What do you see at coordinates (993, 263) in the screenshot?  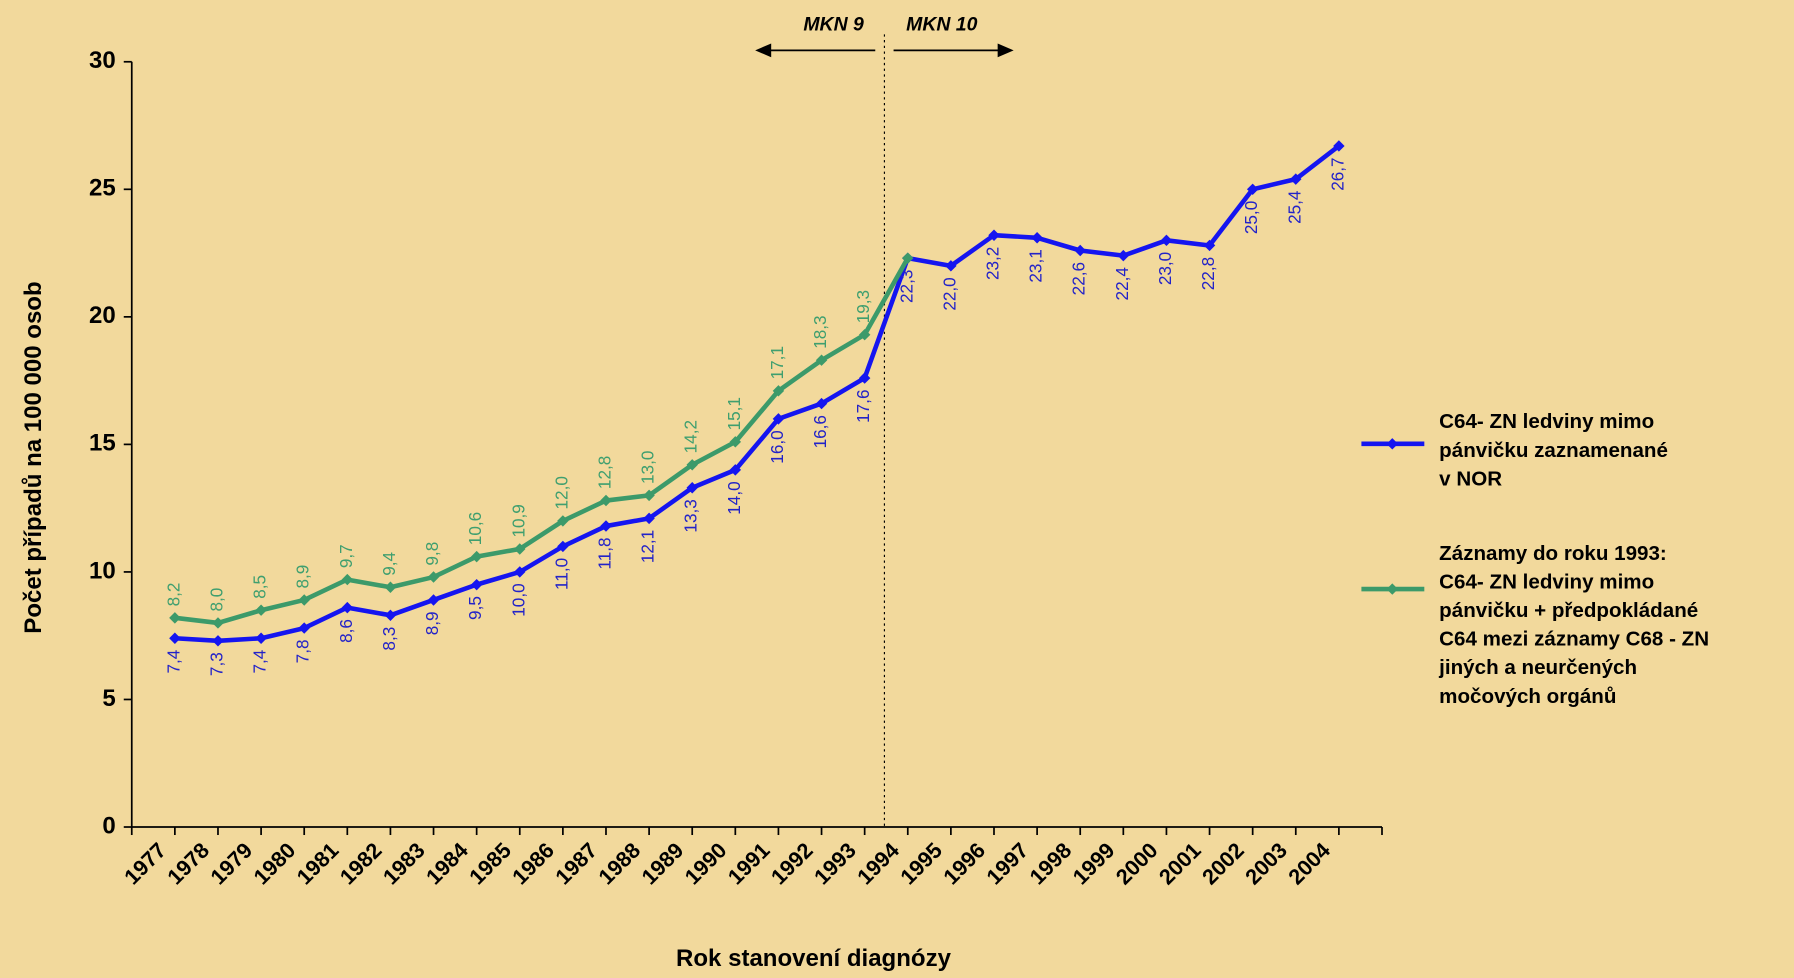 I see `value-label: 23,2` at bounding box center [993, 263].